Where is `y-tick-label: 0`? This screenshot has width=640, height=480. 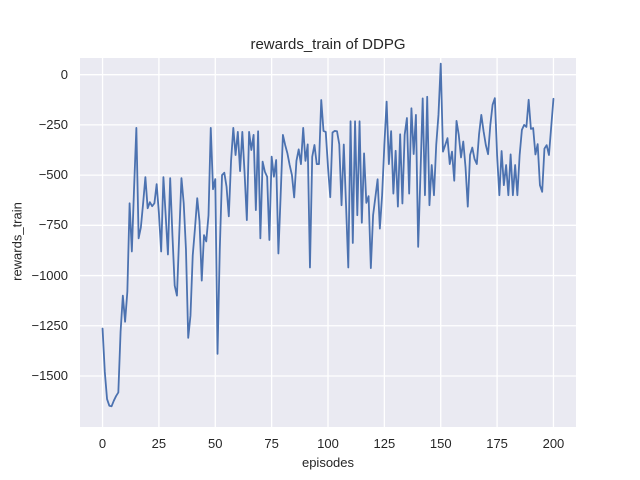
y-tick-label: 0 is located at coordinates (64, 74).